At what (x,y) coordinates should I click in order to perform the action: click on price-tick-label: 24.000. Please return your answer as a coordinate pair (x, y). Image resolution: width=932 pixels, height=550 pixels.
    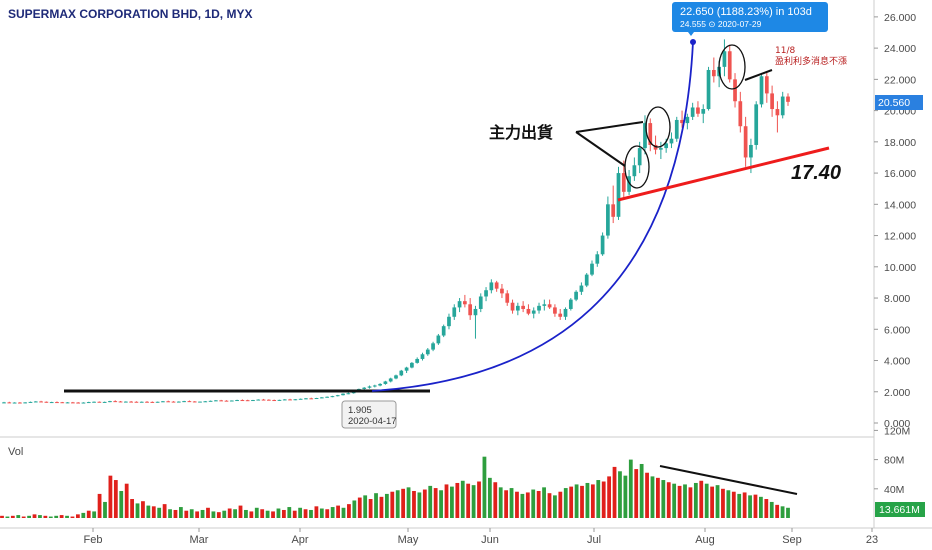
    Looking at the image, I should click on (900, 49).